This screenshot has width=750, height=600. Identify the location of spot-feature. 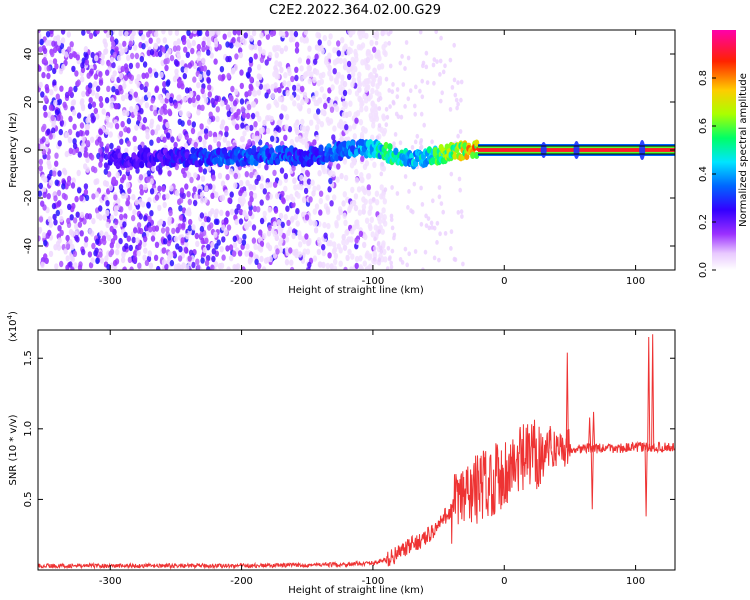
(642, 150).